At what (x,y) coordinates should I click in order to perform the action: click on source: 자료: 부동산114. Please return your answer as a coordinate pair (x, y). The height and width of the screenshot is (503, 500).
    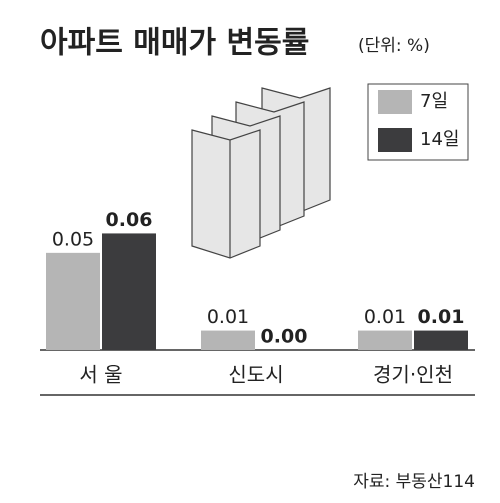
    Looking at the image, I should click on (414, 482).